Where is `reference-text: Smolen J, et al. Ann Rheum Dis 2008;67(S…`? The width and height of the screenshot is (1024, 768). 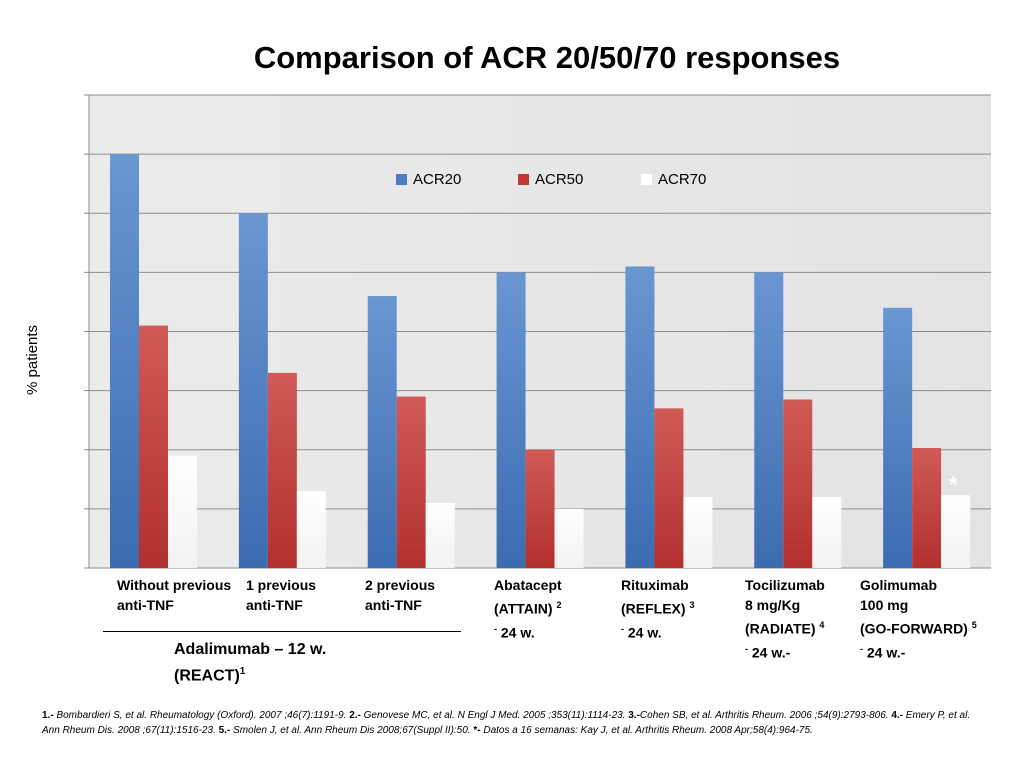 reference-text: Smolen J, et al. Ann Rheum Dis 2008;67(S… is located at coordinates (352, 730).